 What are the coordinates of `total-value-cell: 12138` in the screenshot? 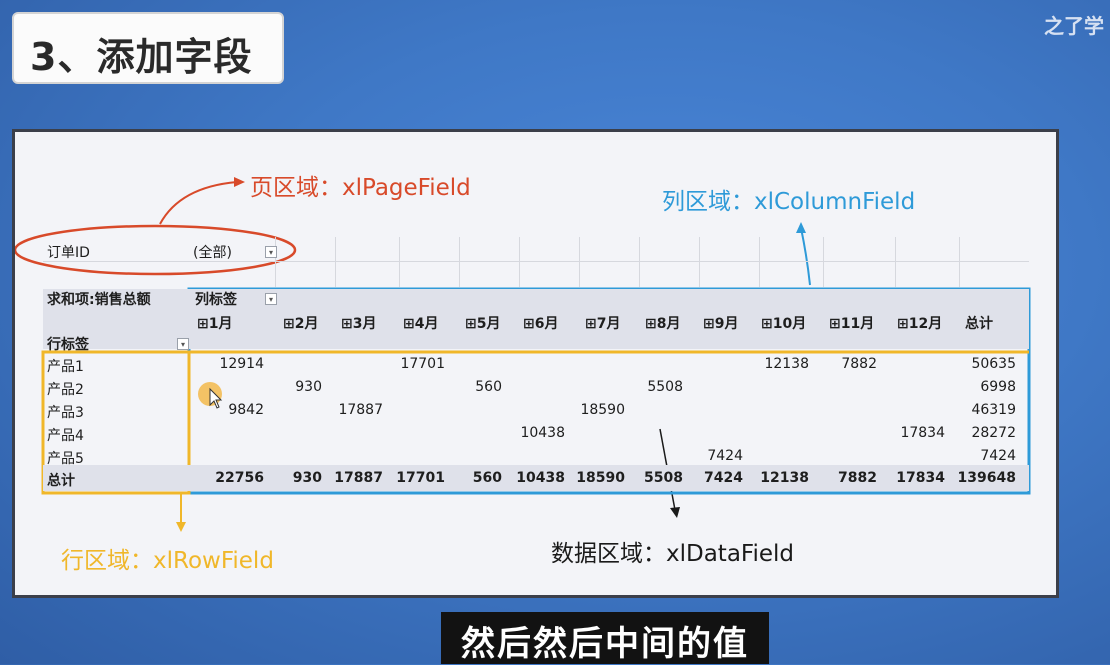 It's located at (784, 478).